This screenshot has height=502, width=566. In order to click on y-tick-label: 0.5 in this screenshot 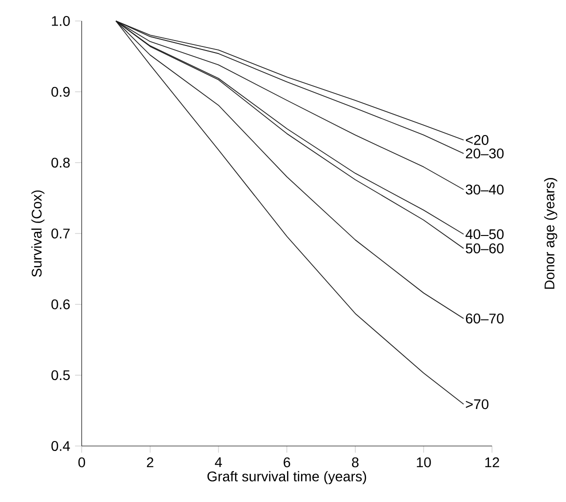, I will do `click(60, 375)`.